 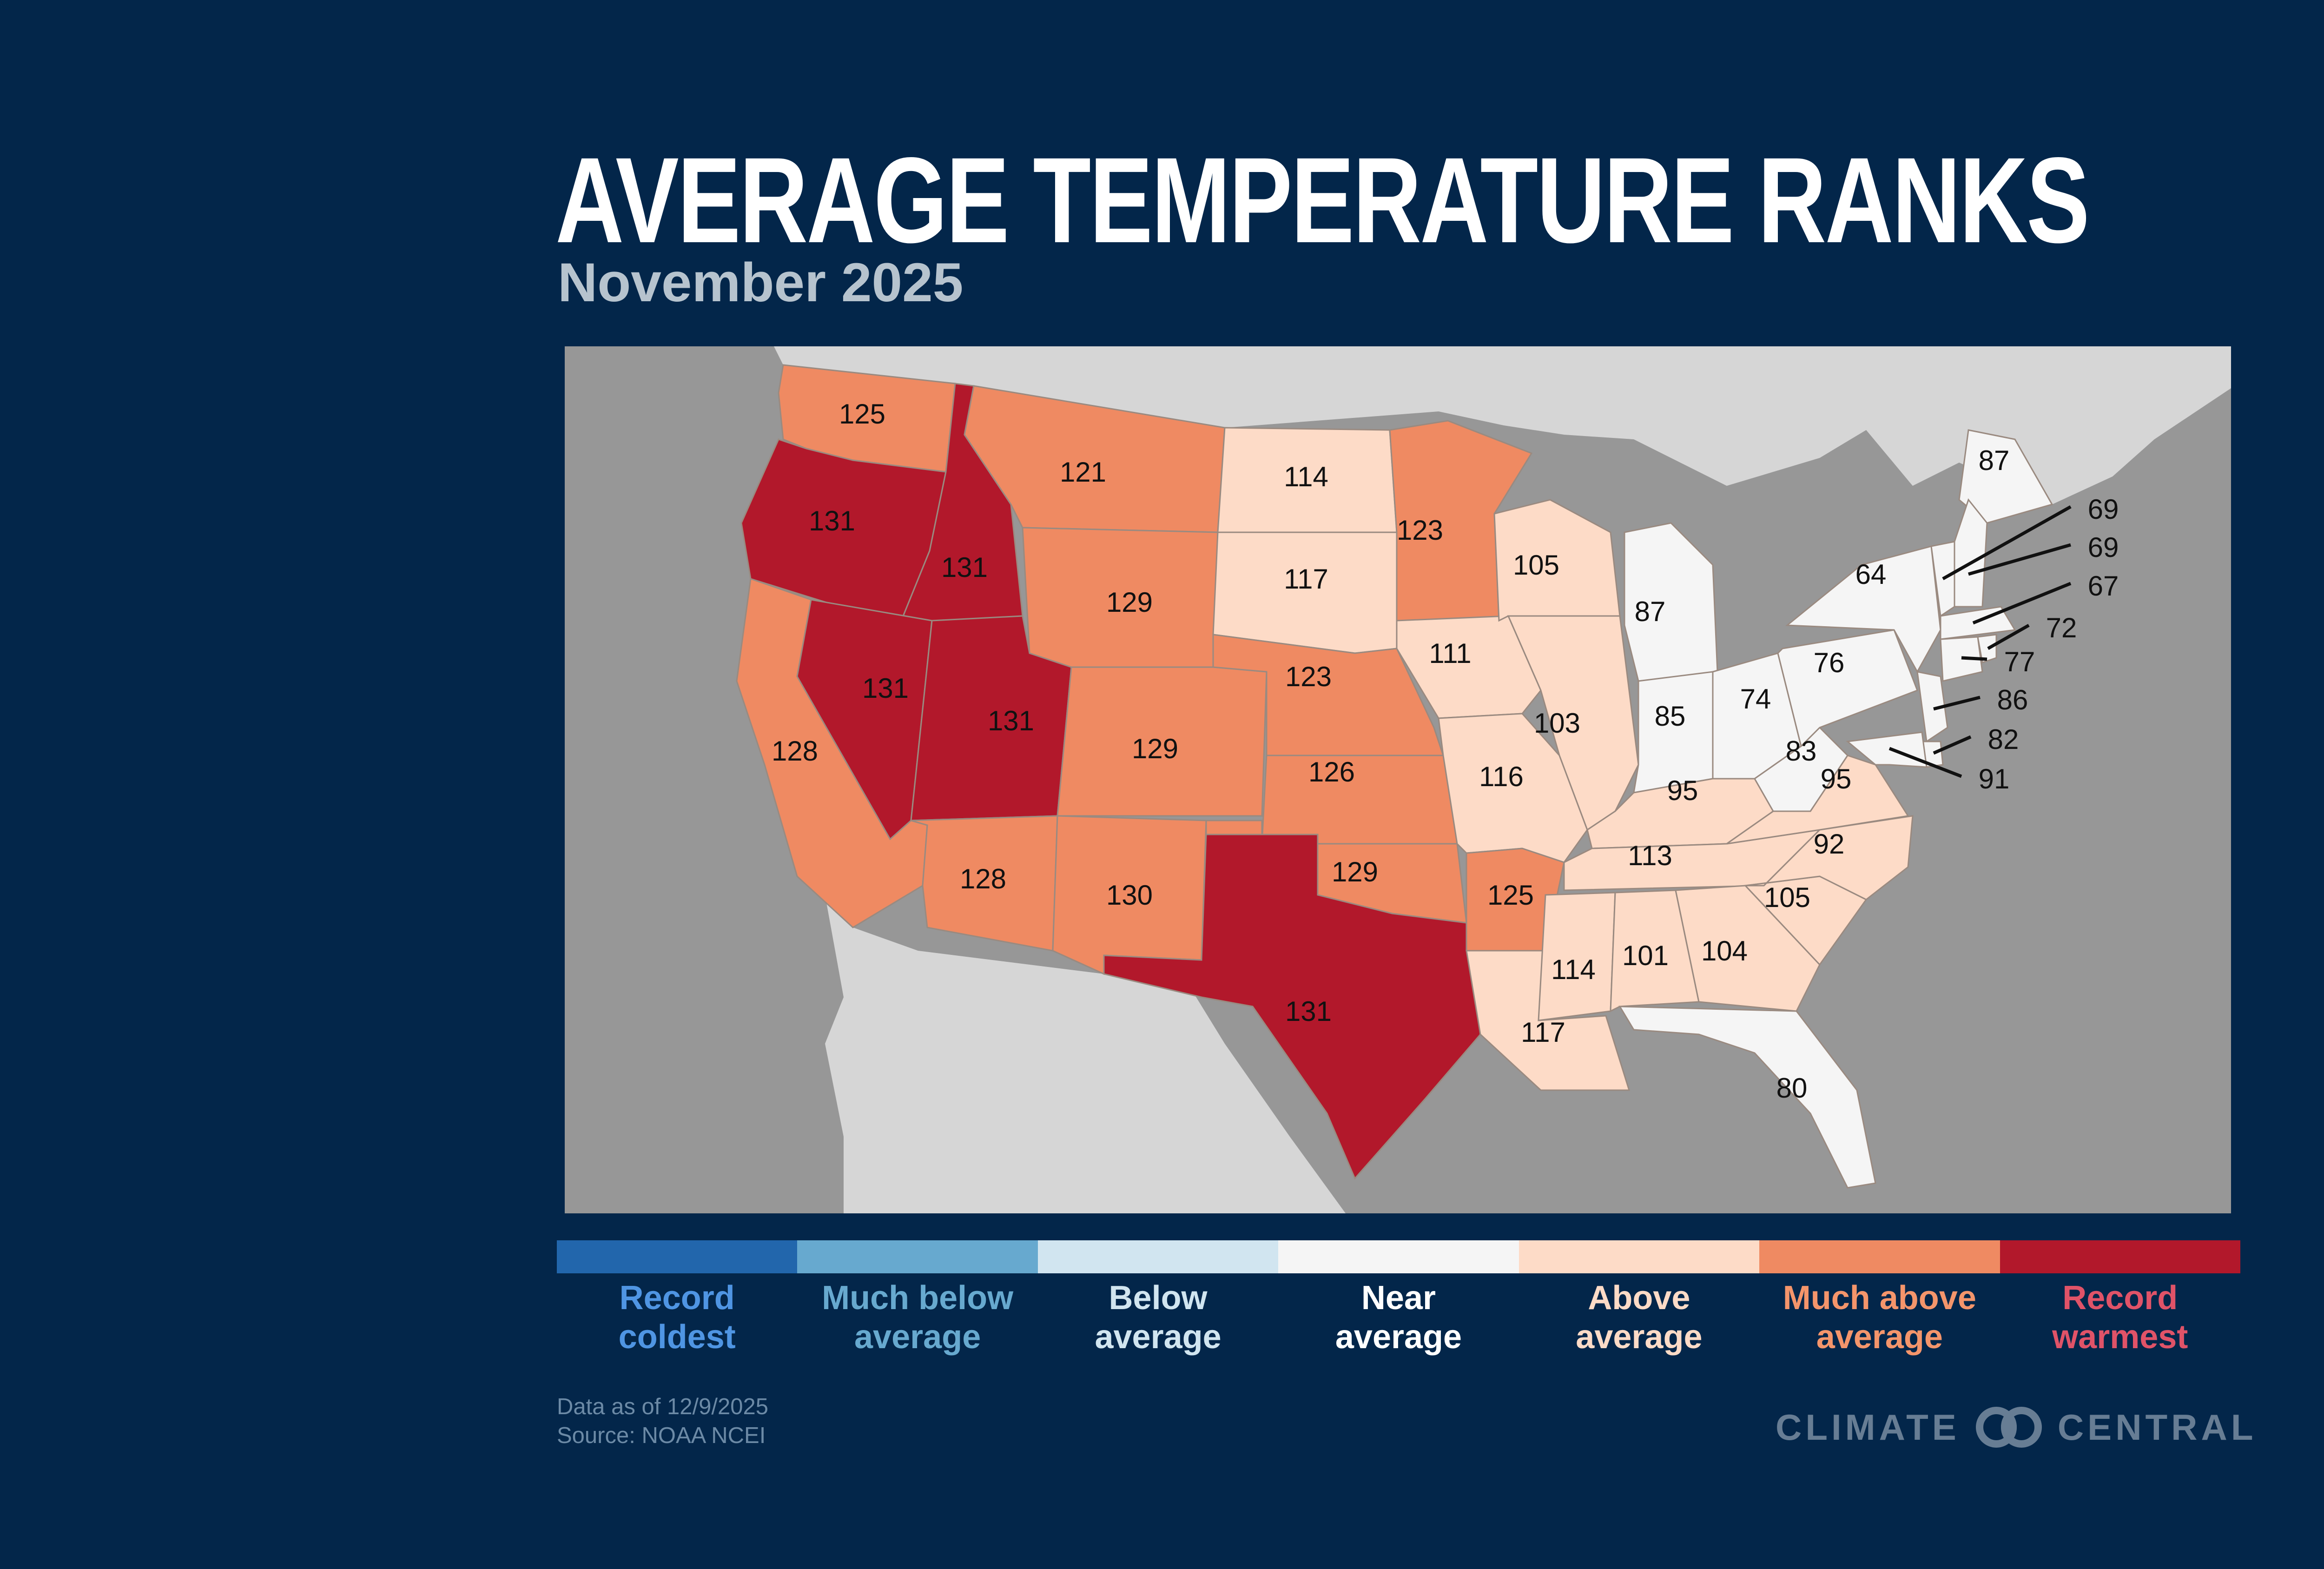 What do you see at coordinates (983, 878) in the screenshot?
I see `rank-label-az: 128` at bounding box center [983, 878].